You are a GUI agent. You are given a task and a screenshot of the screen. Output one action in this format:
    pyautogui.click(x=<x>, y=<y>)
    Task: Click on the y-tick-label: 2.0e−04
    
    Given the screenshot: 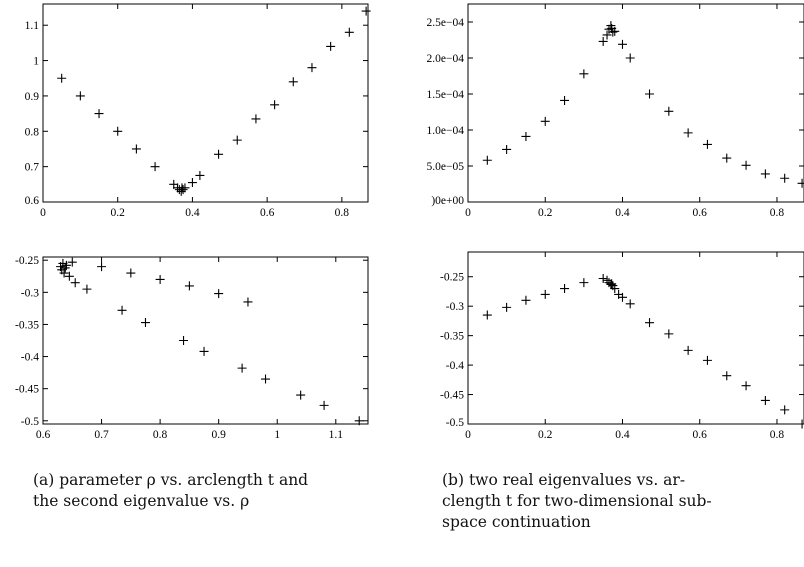 What is the action you would take?
    pyautogui.click(x=446, y=59)
    